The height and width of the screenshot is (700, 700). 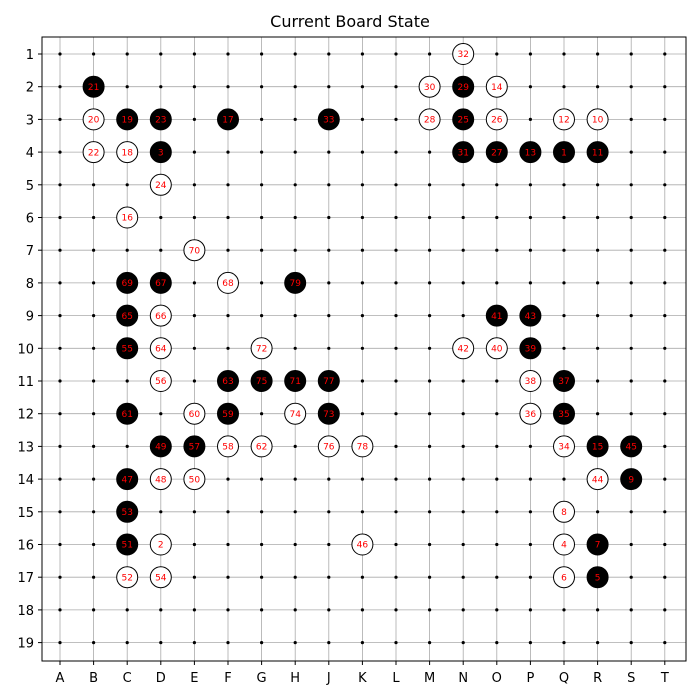 What do you see at coordinates (194, 643) in the screenshot?
I see `point-E19` at bounding box center [194, 643].